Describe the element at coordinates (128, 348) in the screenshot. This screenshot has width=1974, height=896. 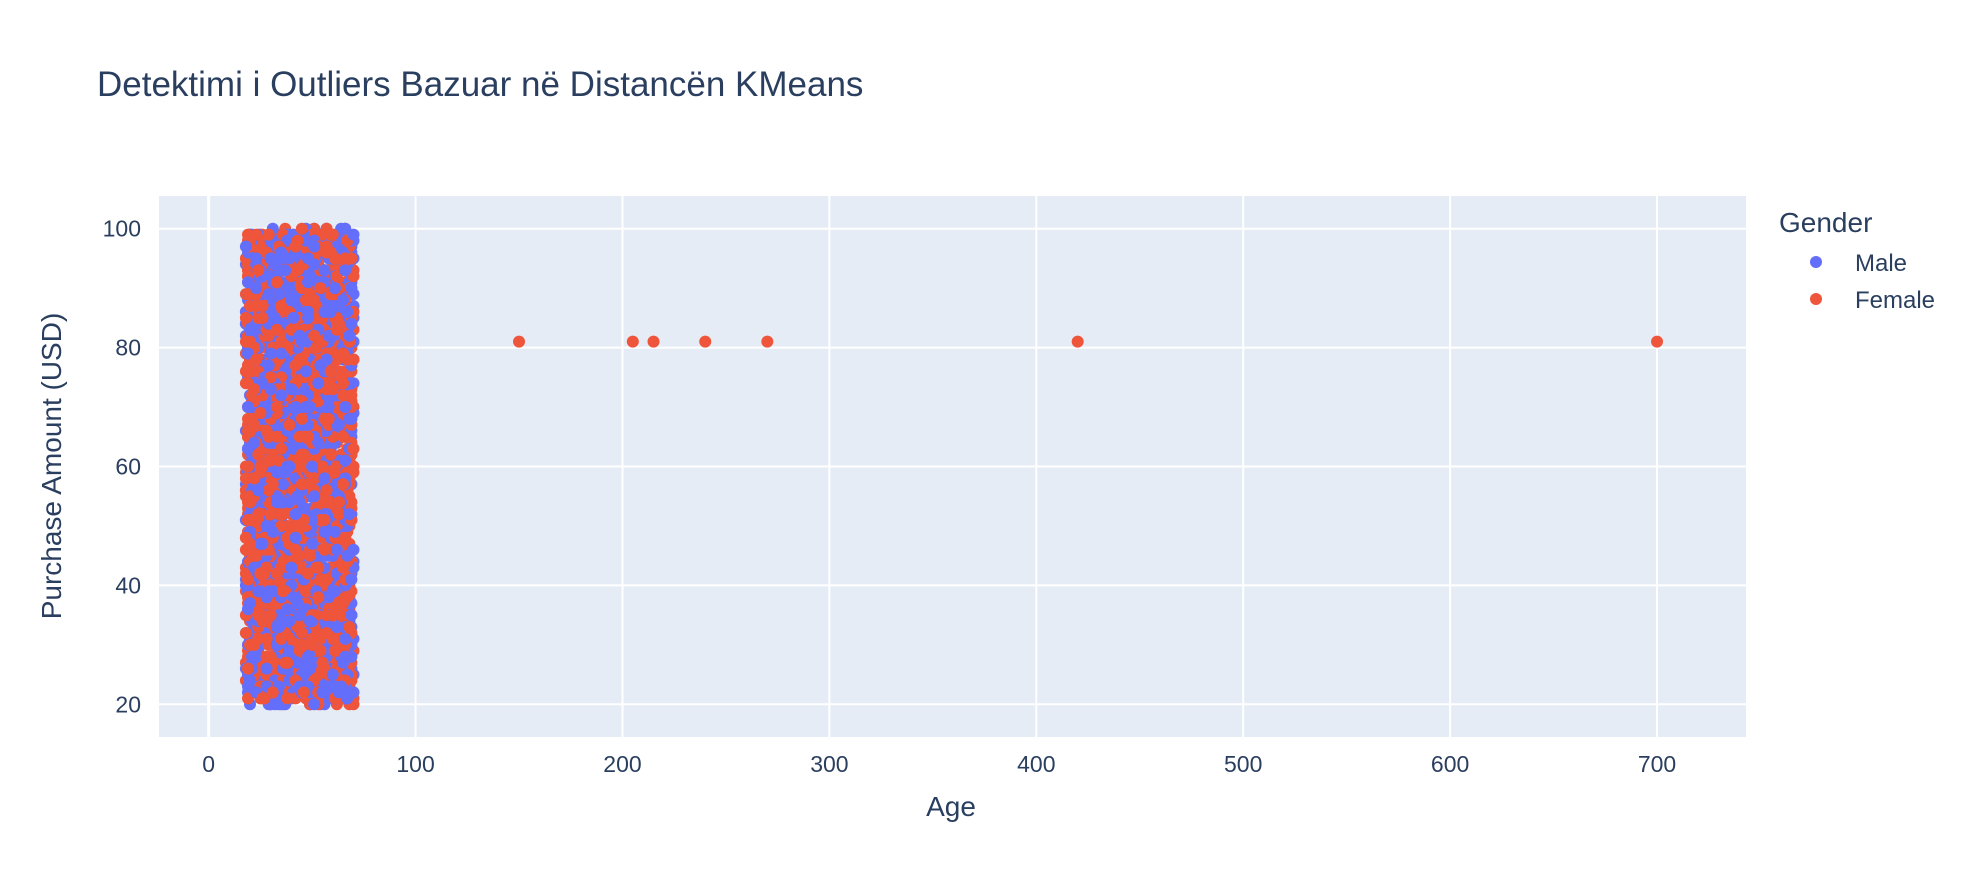
I see `y-tick-label: 80` at that location.